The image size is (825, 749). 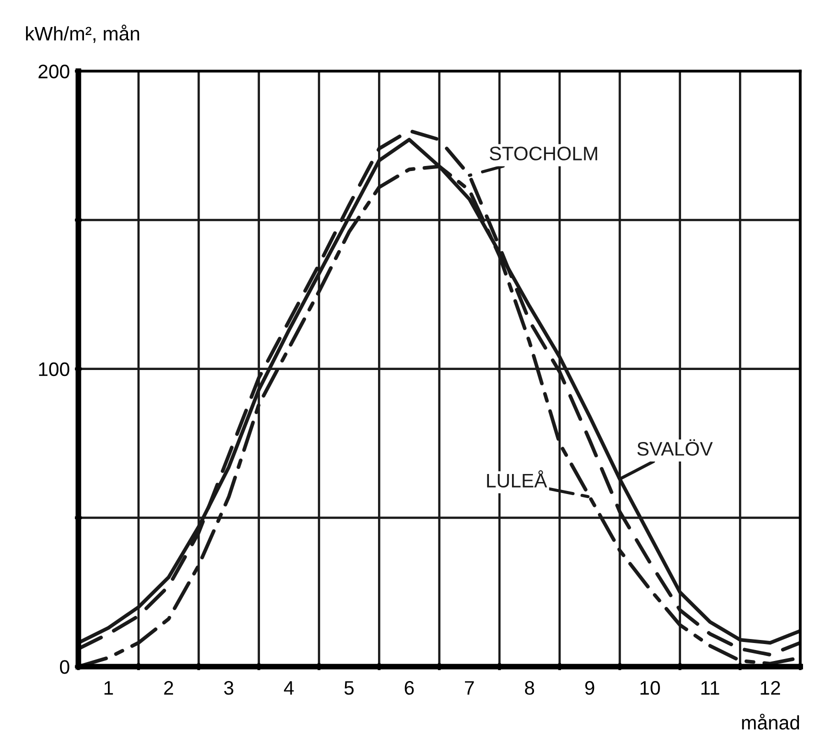 I want to click on y-tick-label: 100, so click(x=54, y=369).